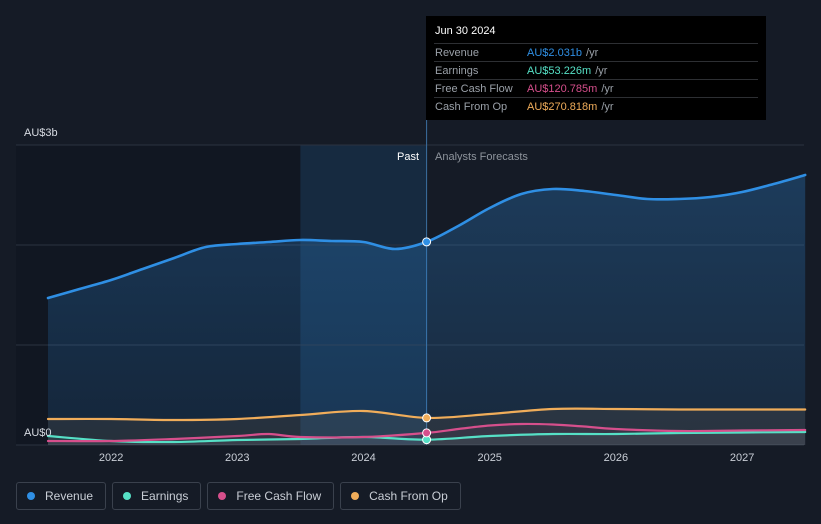 The image size is (821, 524). I want to click on tooltip-row-value: AU$53.226m, so click(559, 70).